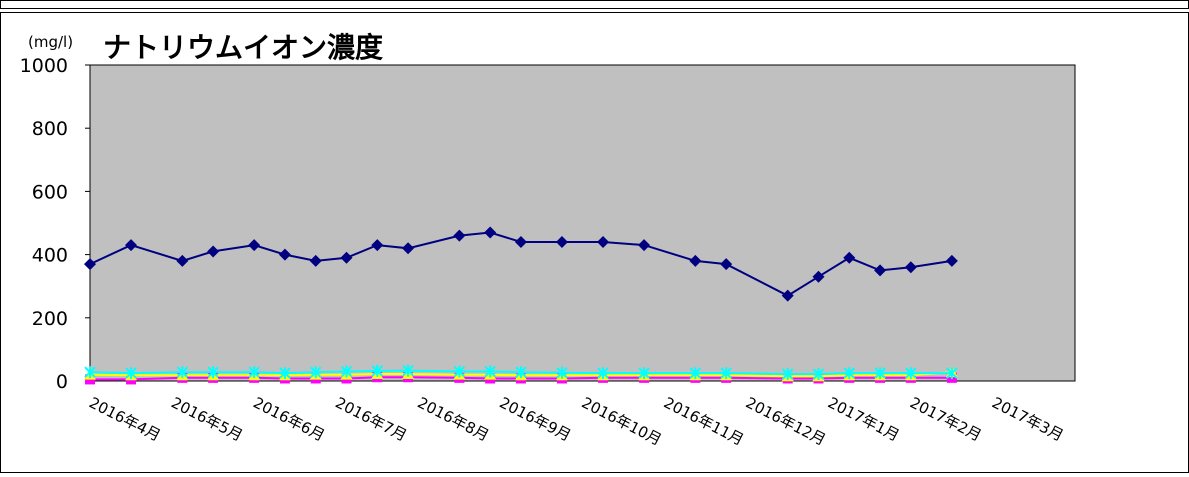 This screenshot has height=477, width=1189. What do you see at coordinates (50, 192) in the screenshot?
I see `y-tick-label: 600` at bounding box center [50, 192].